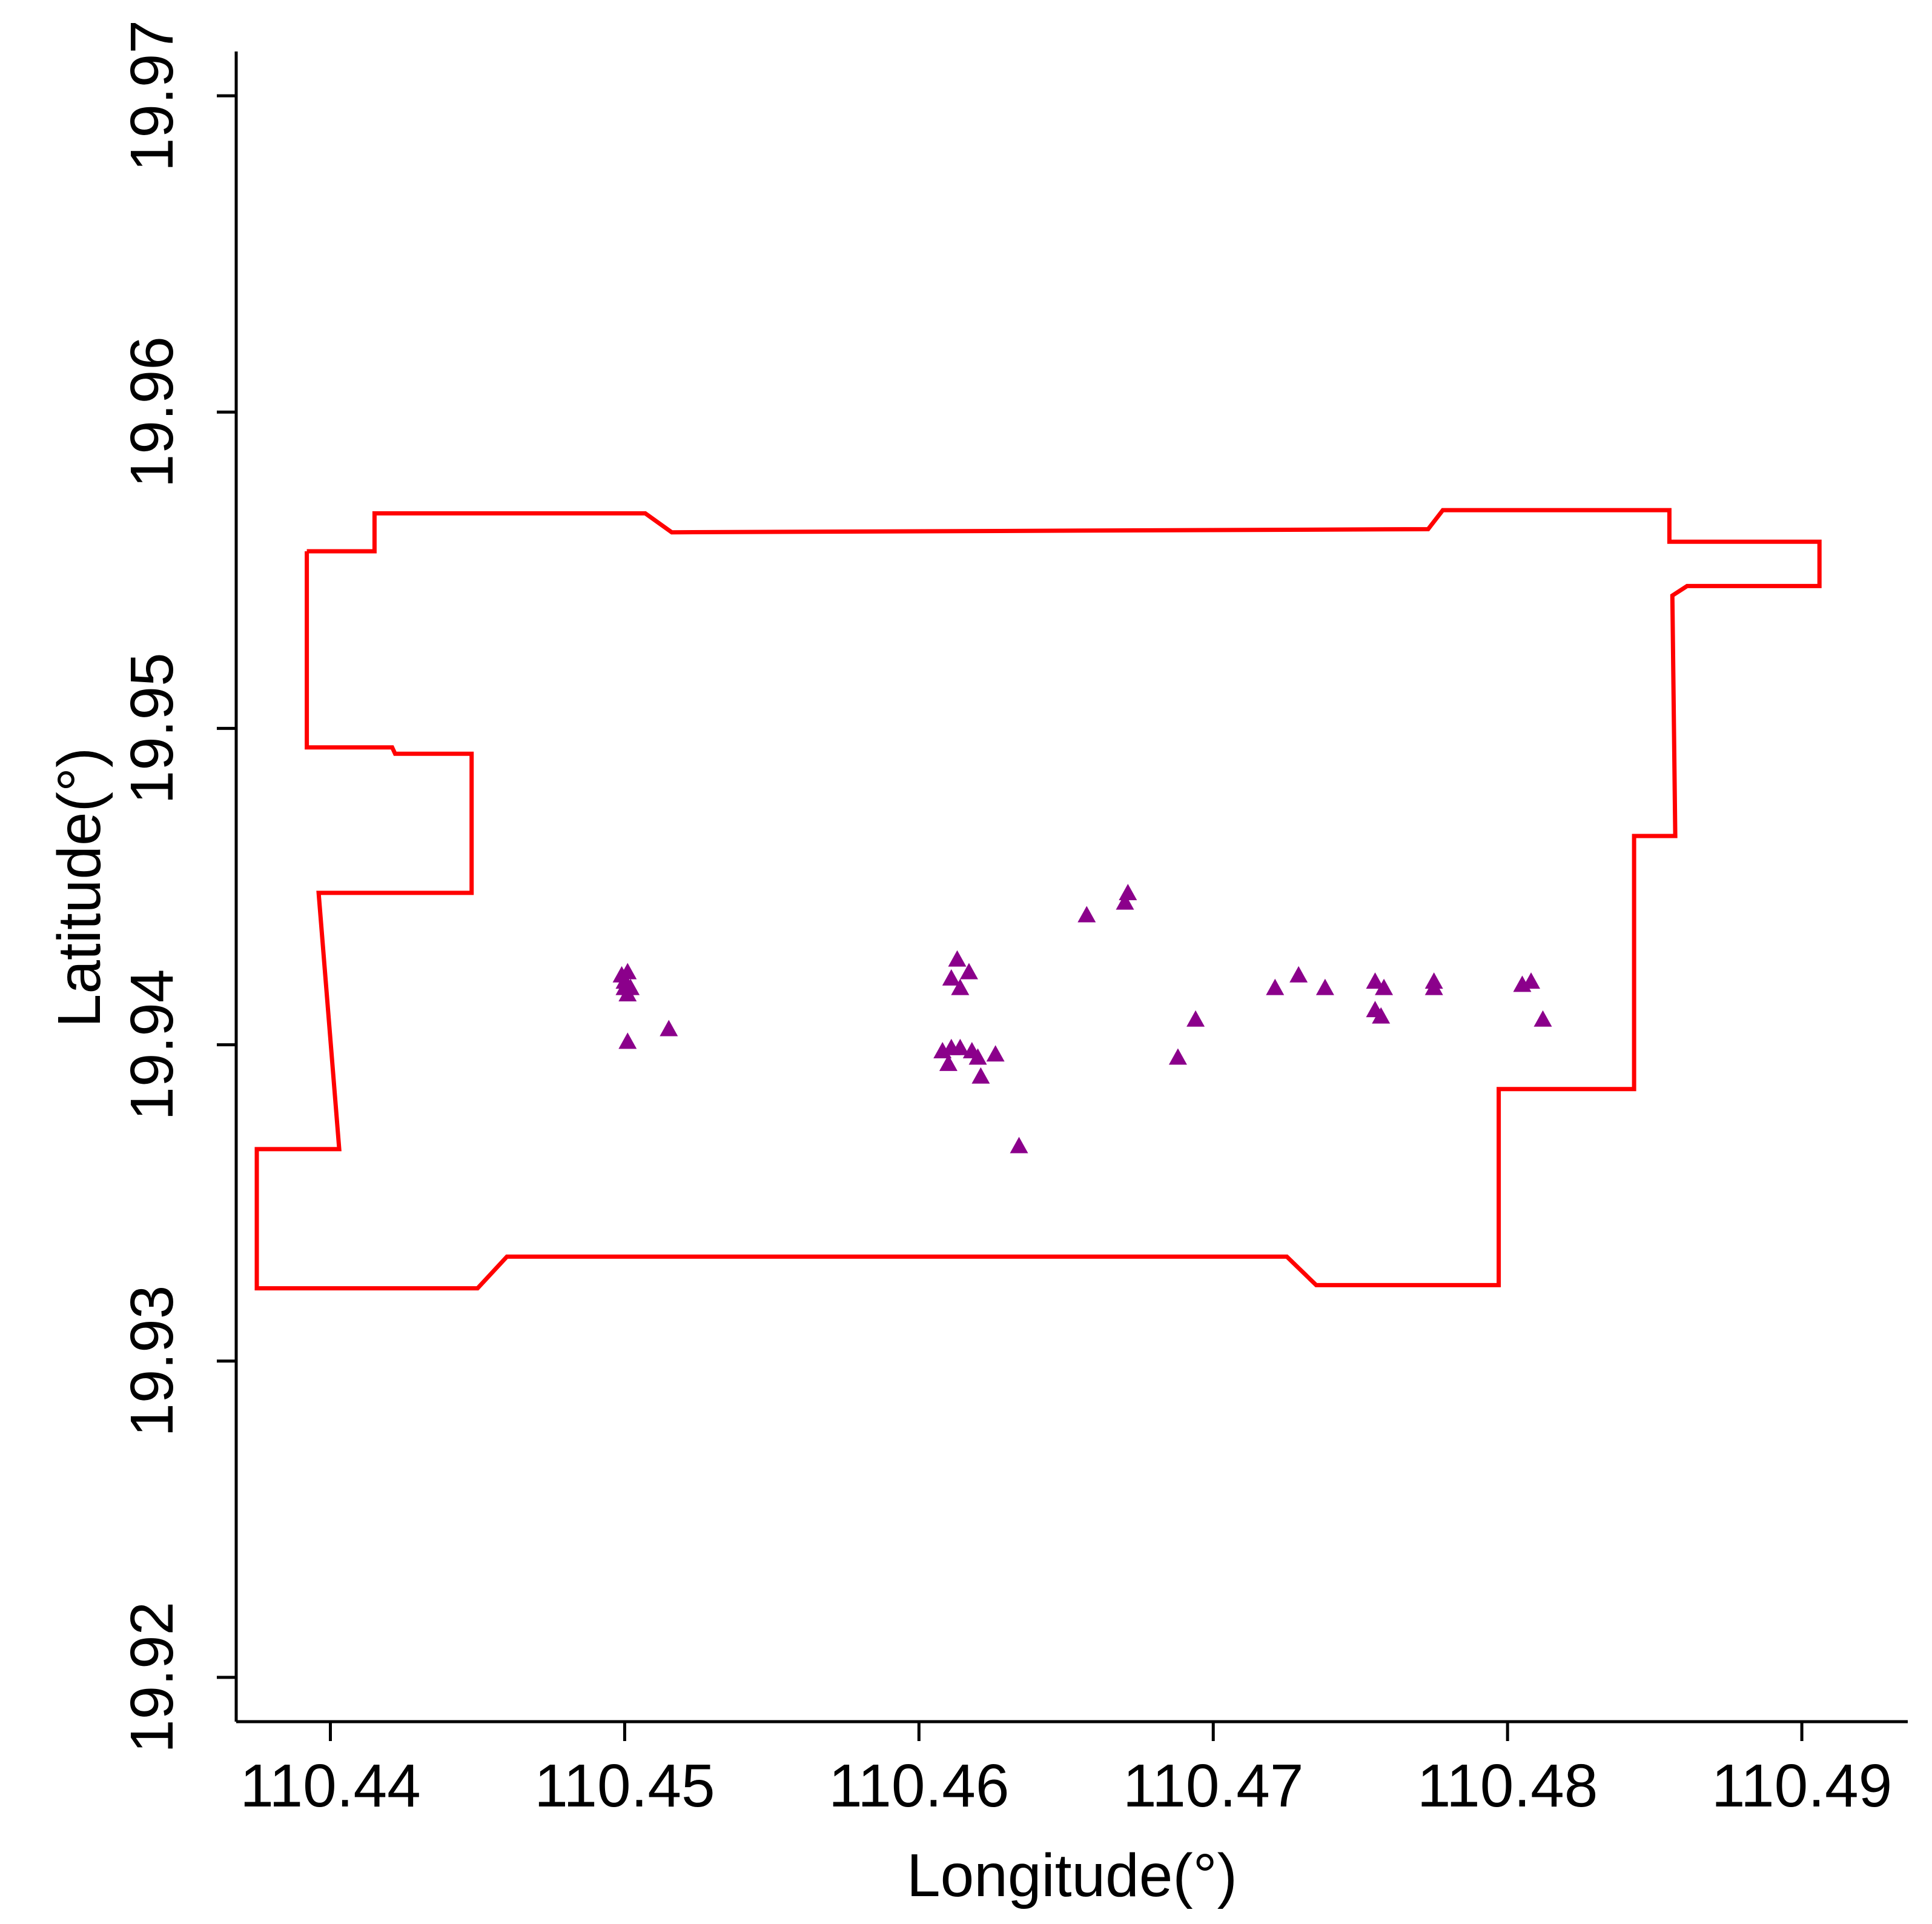  What do you see at coordinates (1508, 1786) in the screenshot?
I see `x-tick-label: 110.48` at bounding box center [1508, 1786].